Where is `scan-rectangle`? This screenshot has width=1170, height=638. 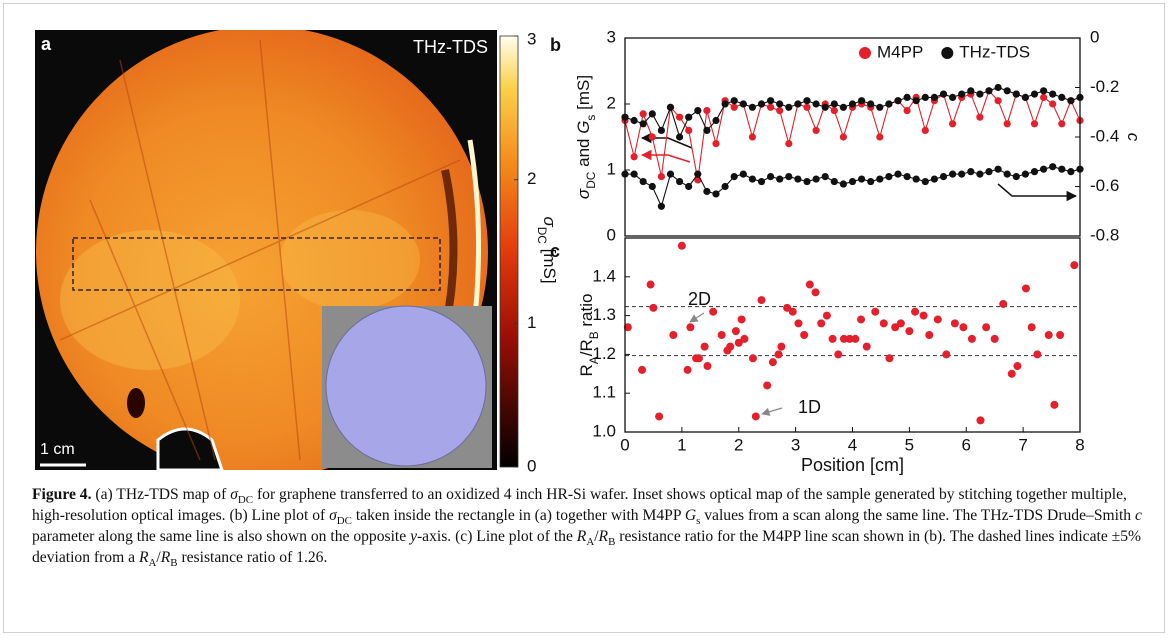
scan-rectangle is located at coordinates (256, 264).